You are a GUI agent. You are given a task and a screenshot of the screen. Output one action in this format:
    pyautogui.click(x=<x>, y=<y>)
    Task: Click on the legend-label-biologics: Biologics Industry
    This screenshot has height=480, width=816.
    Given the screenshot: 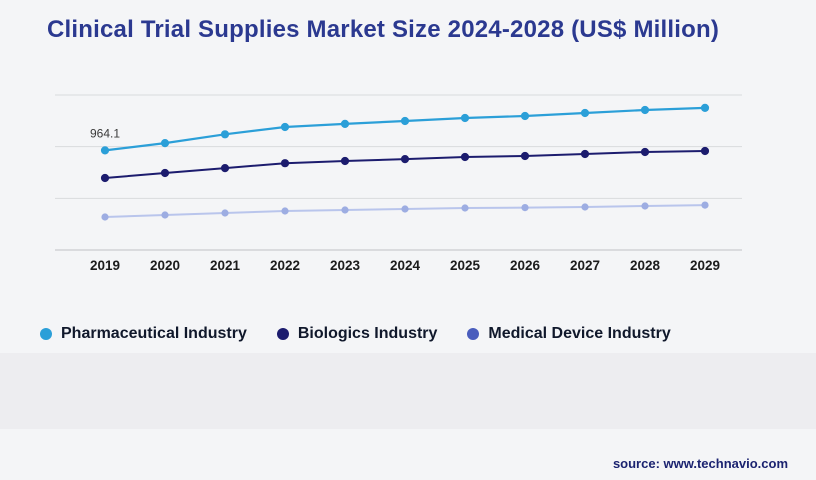 What is the action you would take?
    pyautogui.click(x=367, y=333)
    